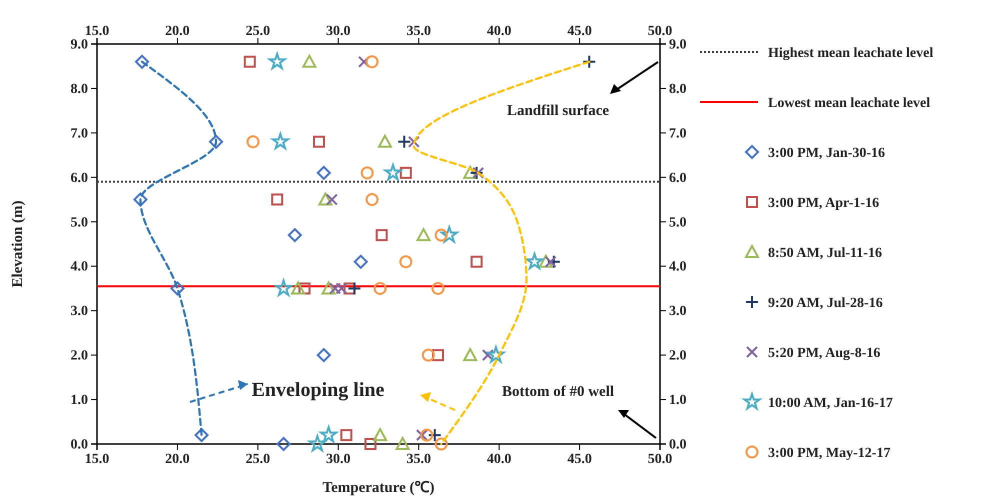  Describe the element at coordinates (79, 312) in the screenshot. I see `y-tick-label: 3.0` at that location.